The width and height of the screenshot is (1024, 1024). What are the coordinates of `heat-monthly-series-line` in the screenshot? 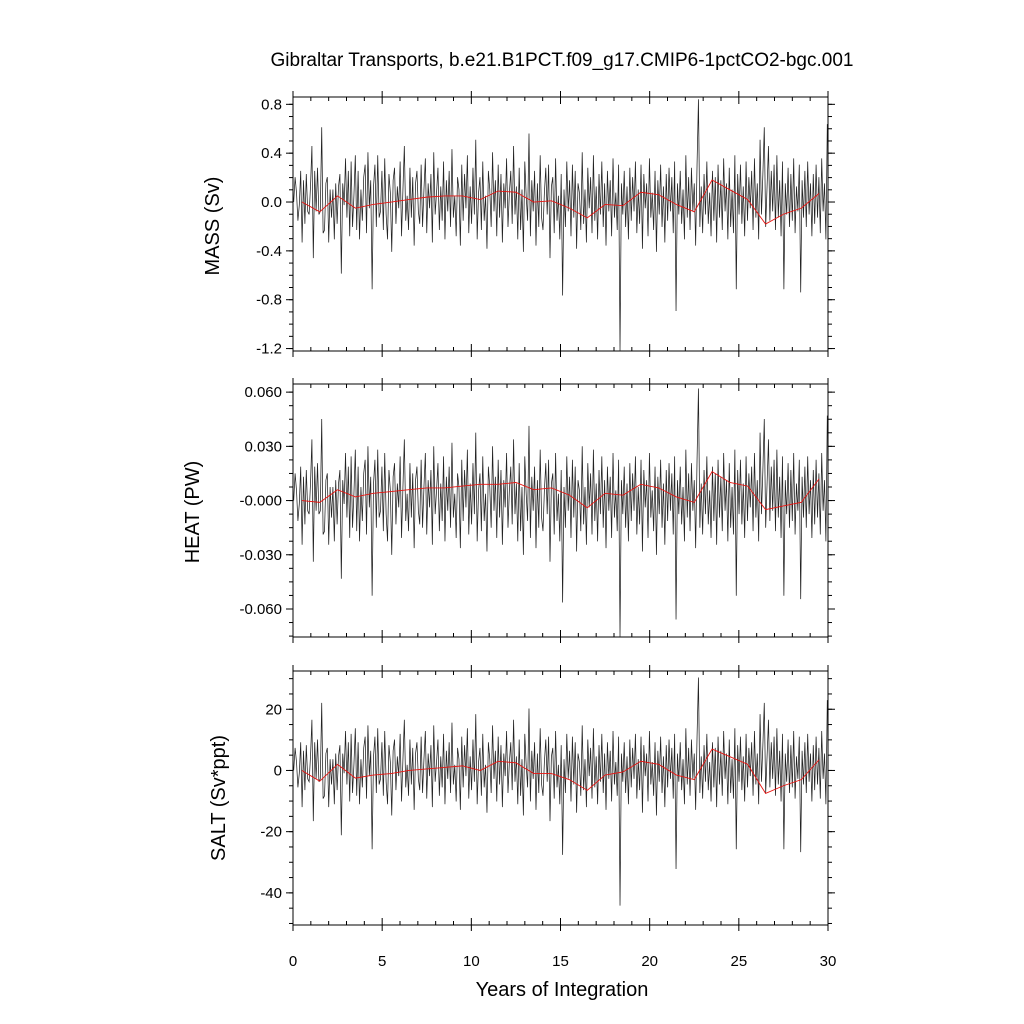 It's located at (560, 513).